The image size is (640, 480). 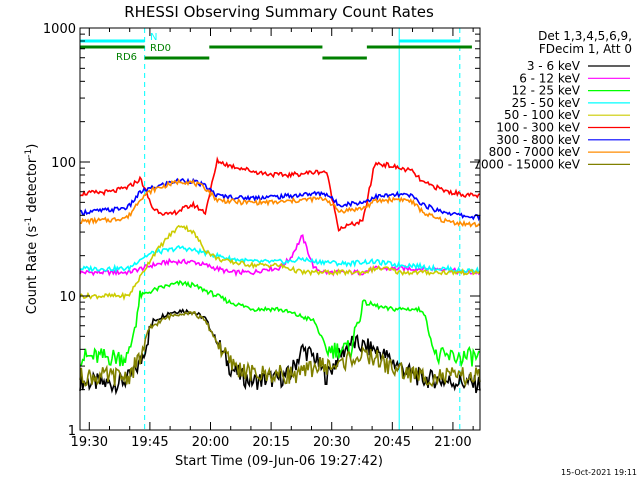 What do you see at coordinates (538, 140) in the screenshot?
I see `legend-label: 300 - 800 keV` at bounding box center [538, 140].